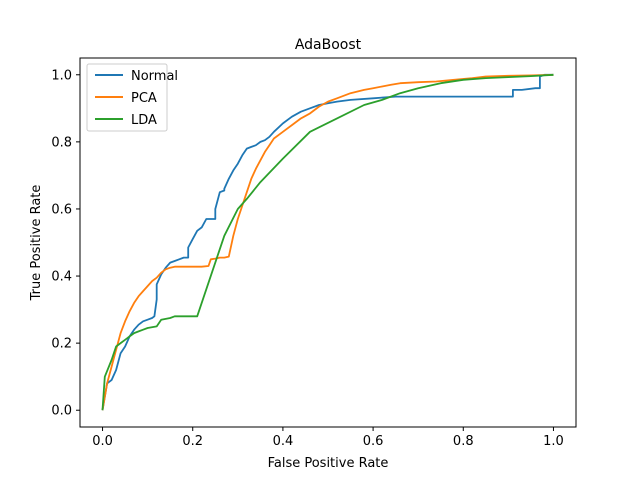 The image size is (640, 484). I want to click on x-tick-label: 0.2, so click(192, 441).